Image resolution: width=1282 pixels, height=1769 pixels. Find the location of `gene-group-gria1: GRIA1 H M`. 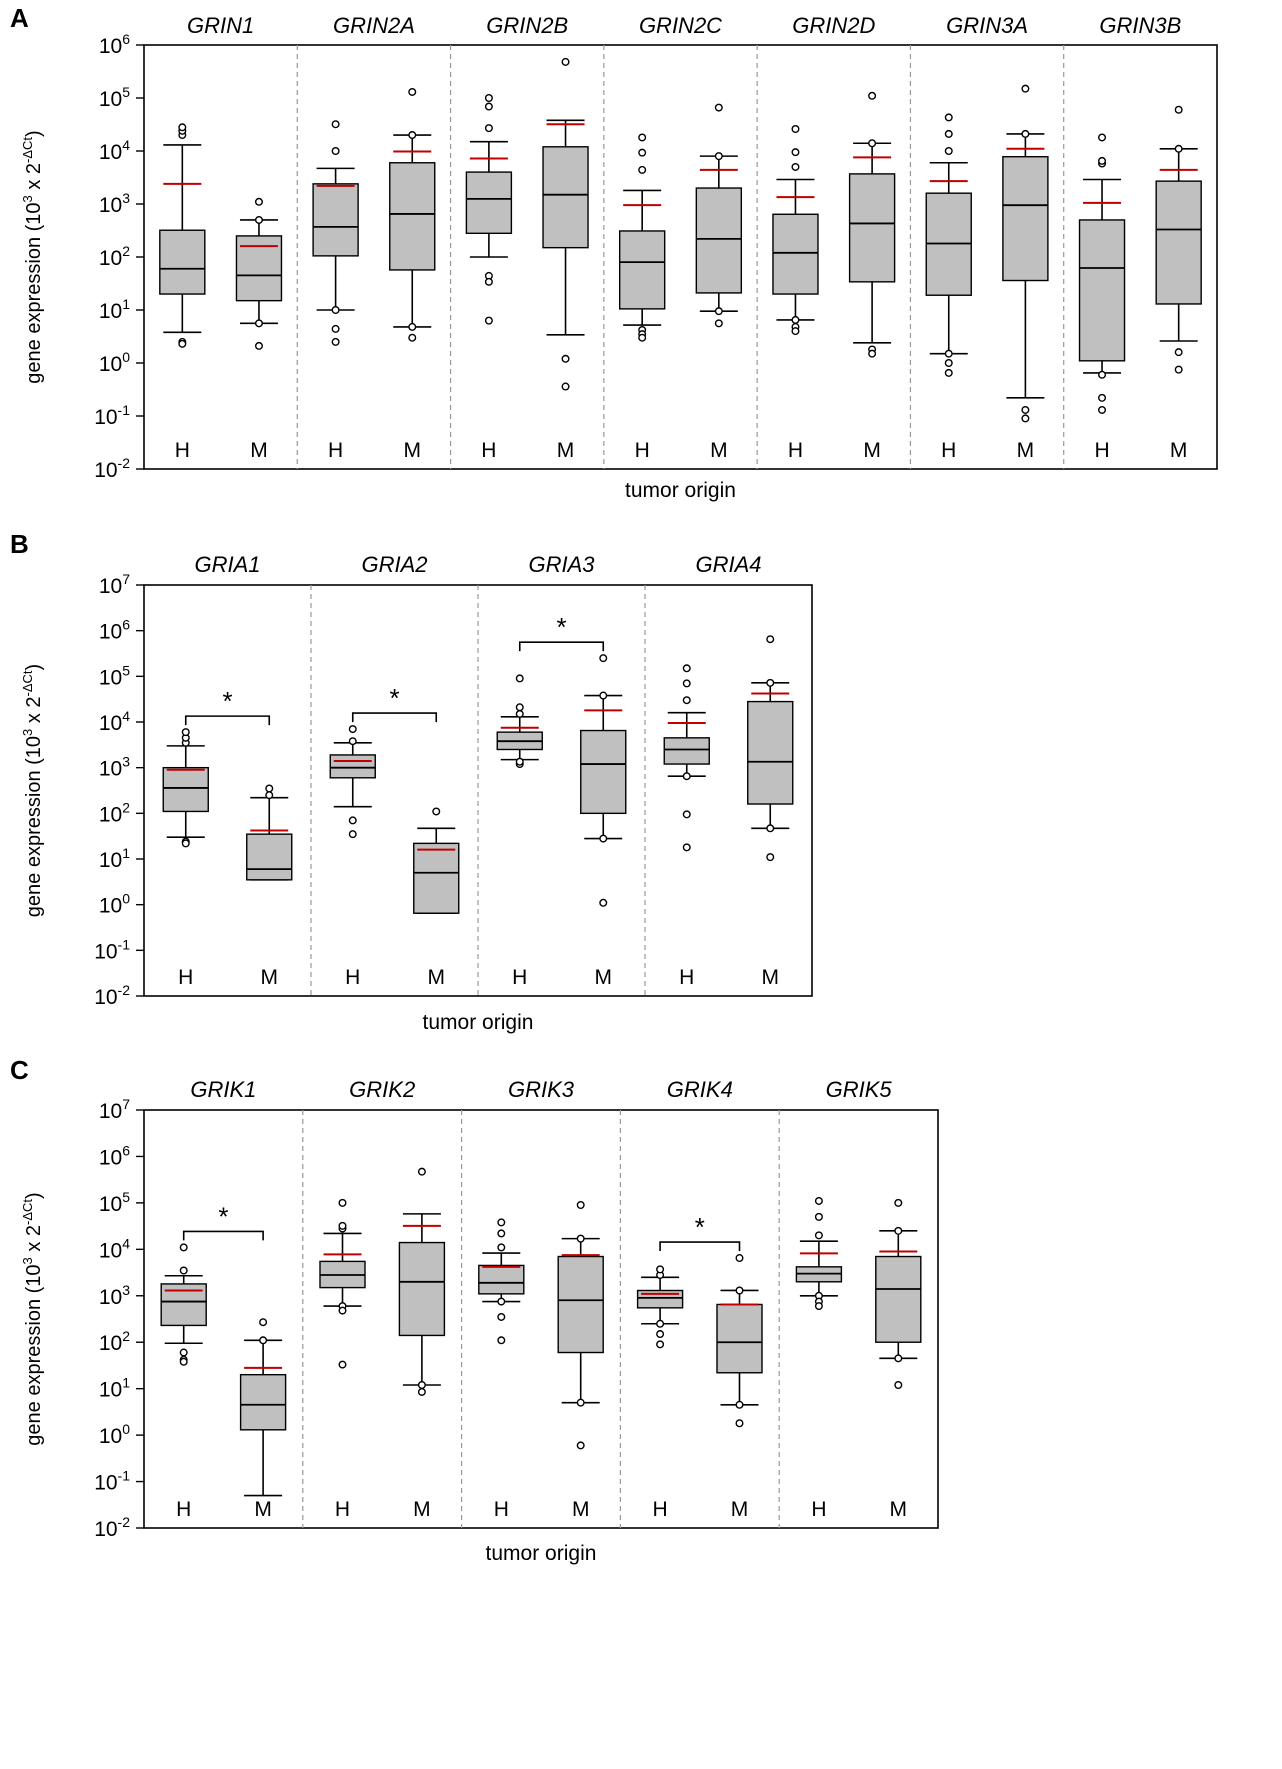

gene-group-gria1: GRIA1 H M is located at coordinates (227, 770).